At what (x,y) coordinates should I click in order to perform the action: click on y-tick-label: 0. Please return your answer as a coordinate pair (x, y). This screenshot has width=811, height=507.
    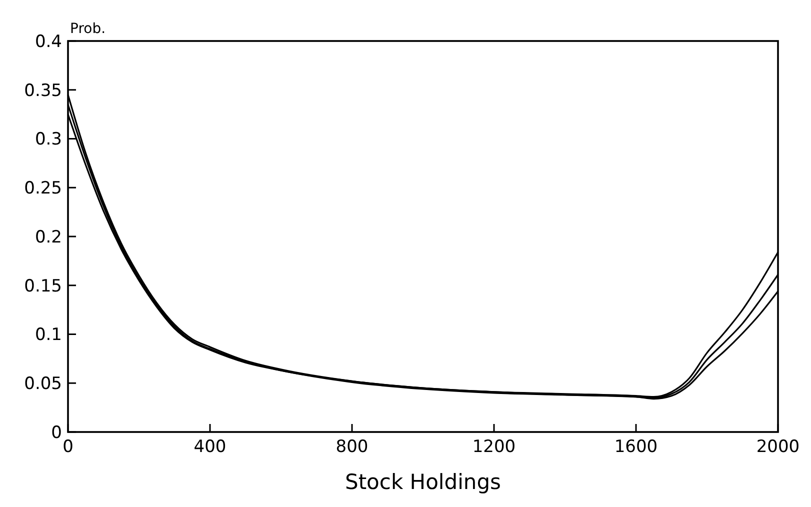
    Looking at the image, I should click on (56, 432).